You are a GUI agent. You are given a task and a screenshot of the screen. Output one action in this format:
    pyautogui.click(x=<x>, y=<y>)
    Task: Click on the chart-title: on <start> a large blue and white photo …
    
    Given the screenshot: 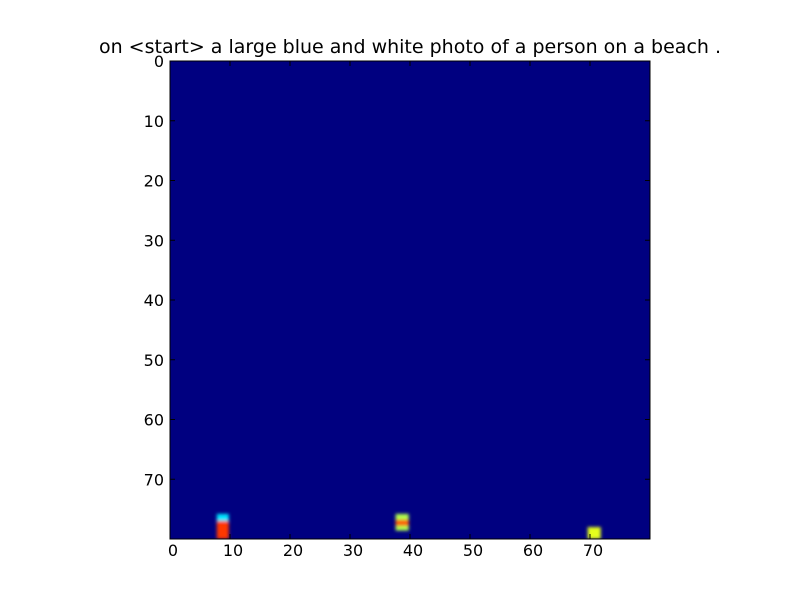 What is the action you would take?
    pyautogui.click(x=410, y=47)
    